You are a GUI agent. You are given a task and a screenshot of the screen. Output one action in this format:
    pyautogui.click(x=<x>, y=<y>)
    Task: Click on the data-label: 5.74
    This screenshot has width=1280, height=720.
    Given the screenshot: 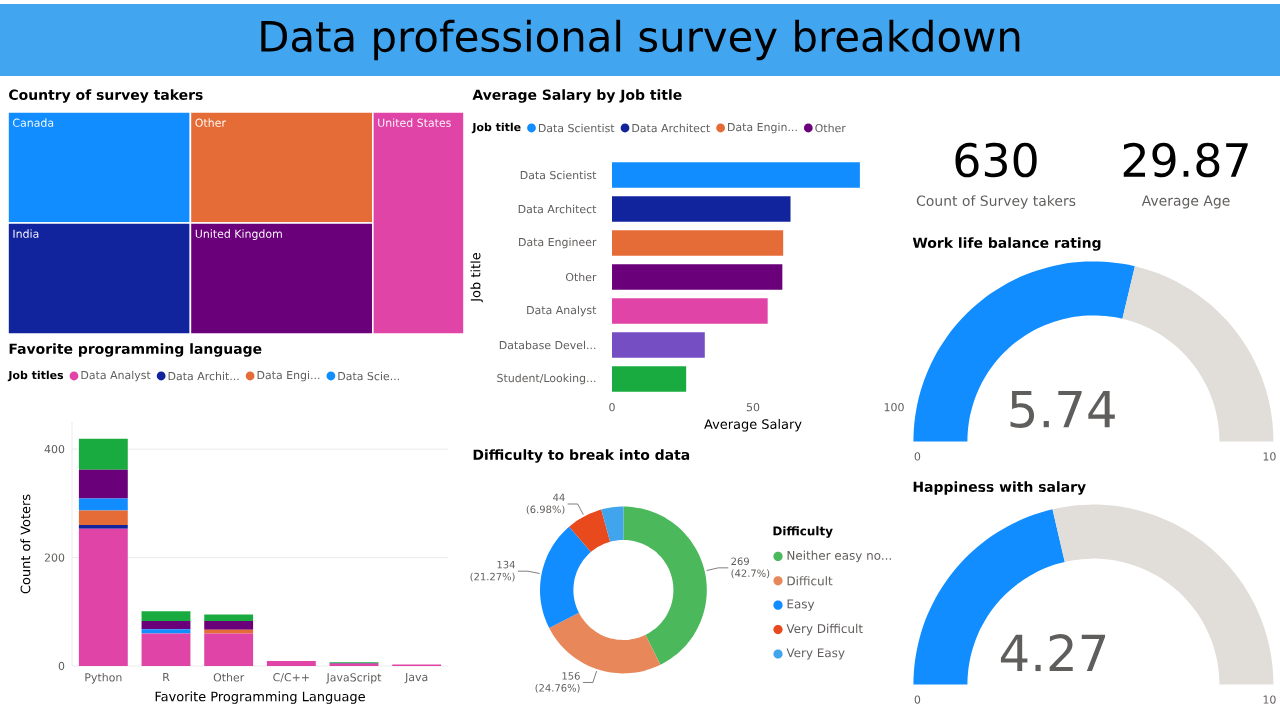 What is the action you would take?
    pyautogui.click(x=1062, y=409)
    